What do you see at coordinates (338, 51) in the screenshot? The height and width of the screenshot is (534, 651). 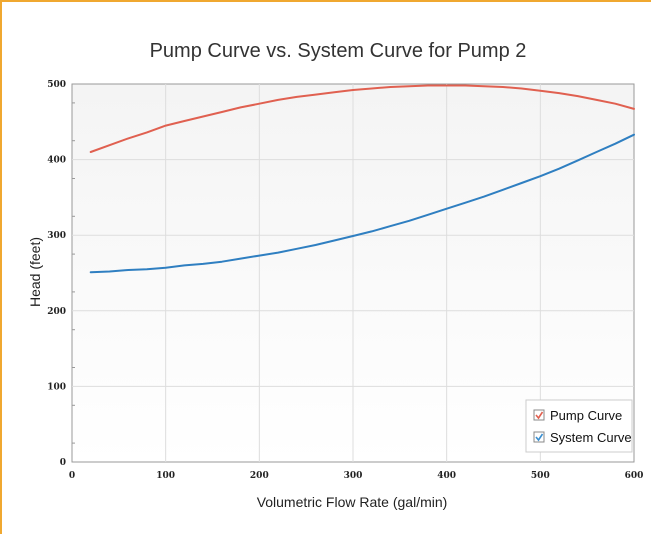 I see `chart-title: Pump Curve vs. System Curve for Pump 2` at bounding box center [338, 51].